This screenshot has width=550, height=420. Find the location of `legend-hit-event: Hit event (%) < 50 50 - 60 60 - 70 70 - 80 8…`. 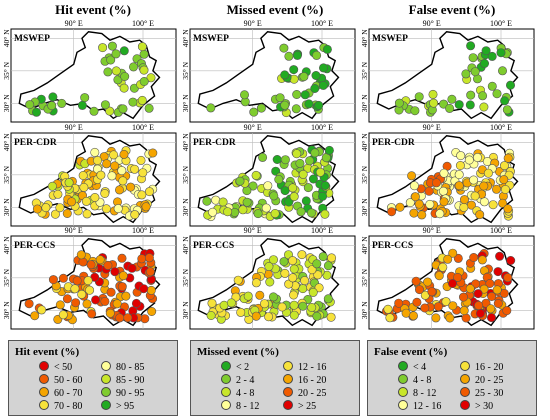

legend-hit-event: Hit event (%) < 50 50 - 60 60 - 70 70 - 80 8… is located at coordinates (93, 378).